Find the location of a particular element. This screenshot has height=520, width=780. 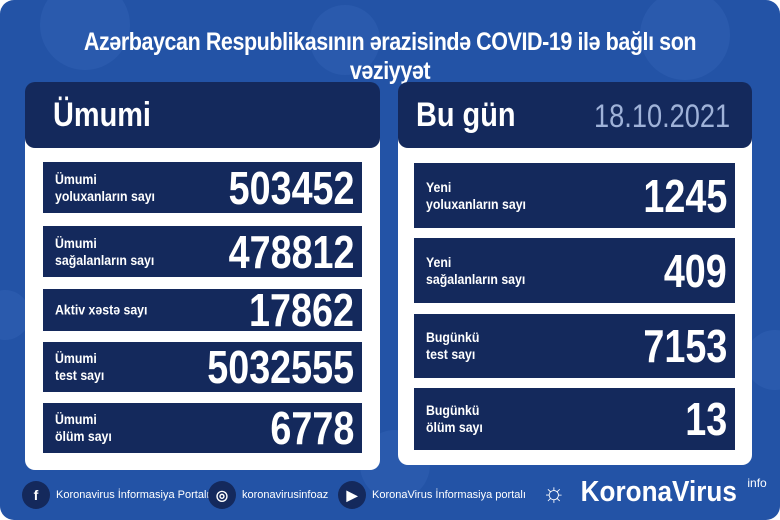

stat-value: 409 is located at coordinates (695, 270).